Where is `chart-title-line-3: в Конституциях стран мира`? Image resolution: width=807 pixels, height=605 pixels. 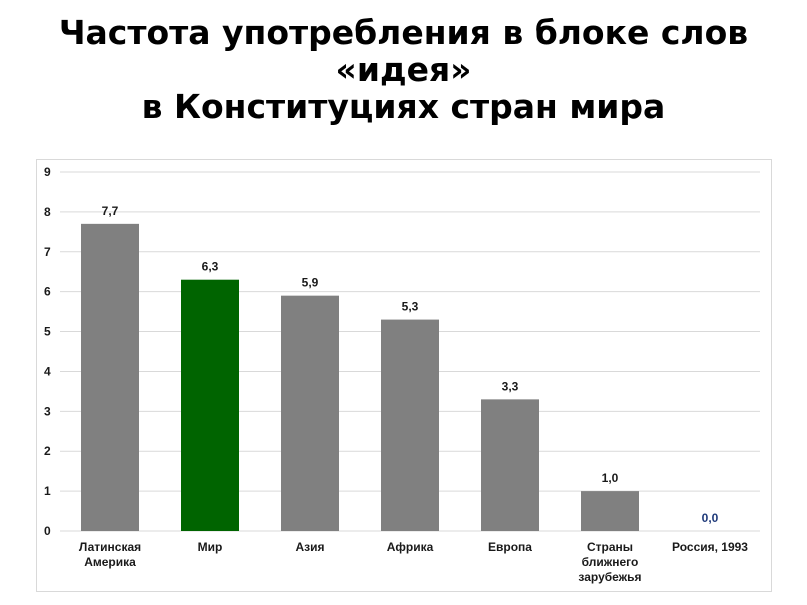
chart-title-line-3: в Конституциях стран мира is located at coordinates (403, 106).